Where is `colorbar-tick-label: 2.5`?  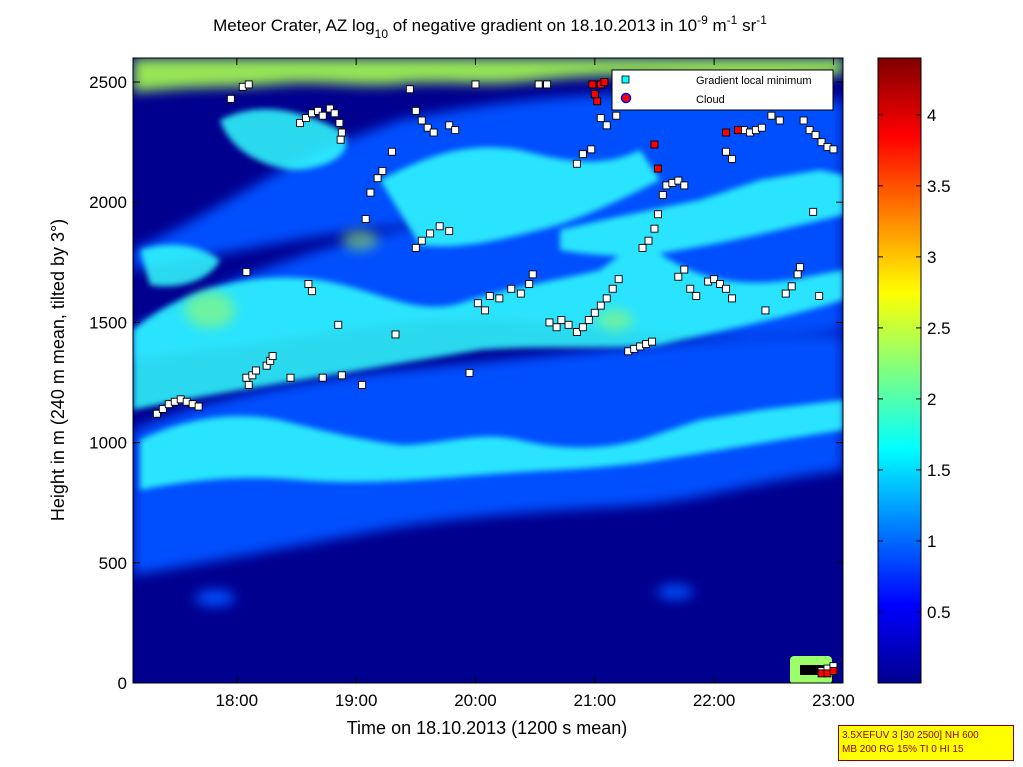
colorbar-tick-label: 2.5 is located at coordinates (939, 328).